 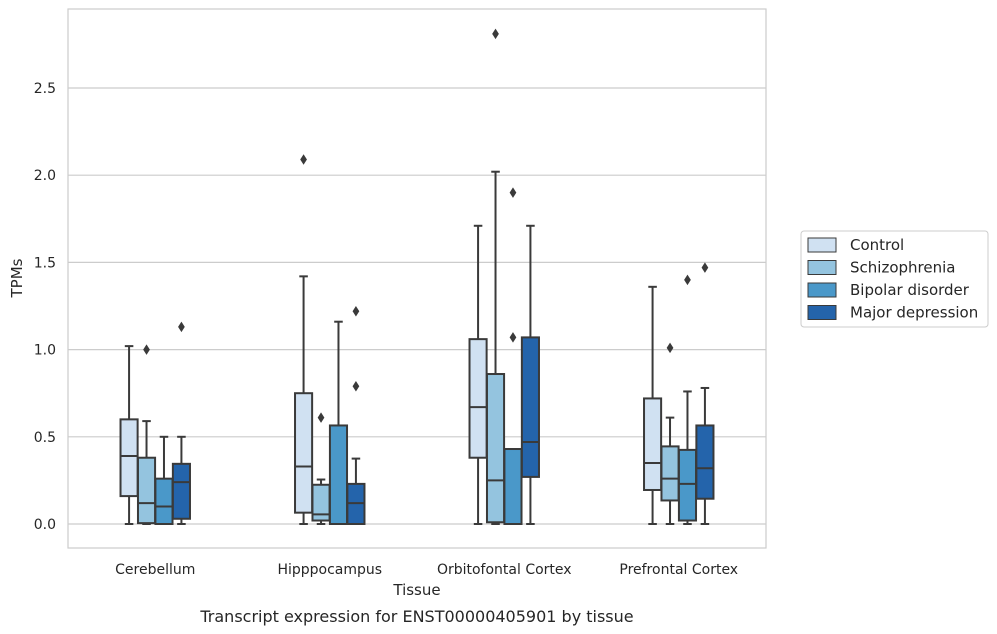 I want to click on x-tick-label: Cerebellum, so click(x=155, y=570).